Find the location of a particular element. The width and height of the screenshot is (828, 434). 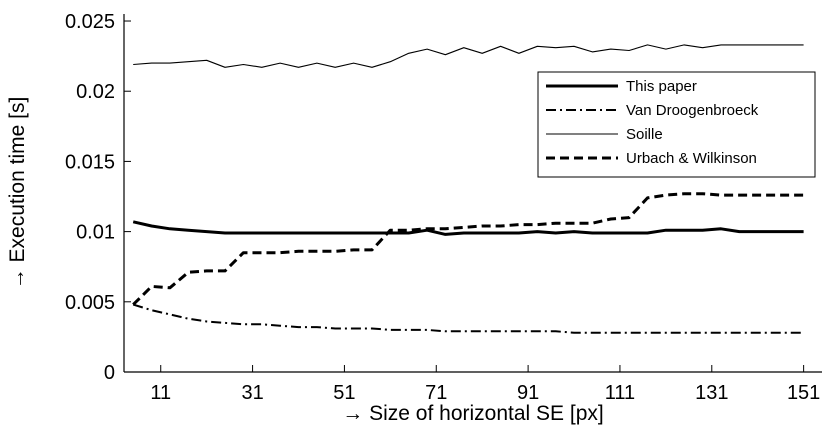

legend-entry: This paper is located at coordinates (661, 86).